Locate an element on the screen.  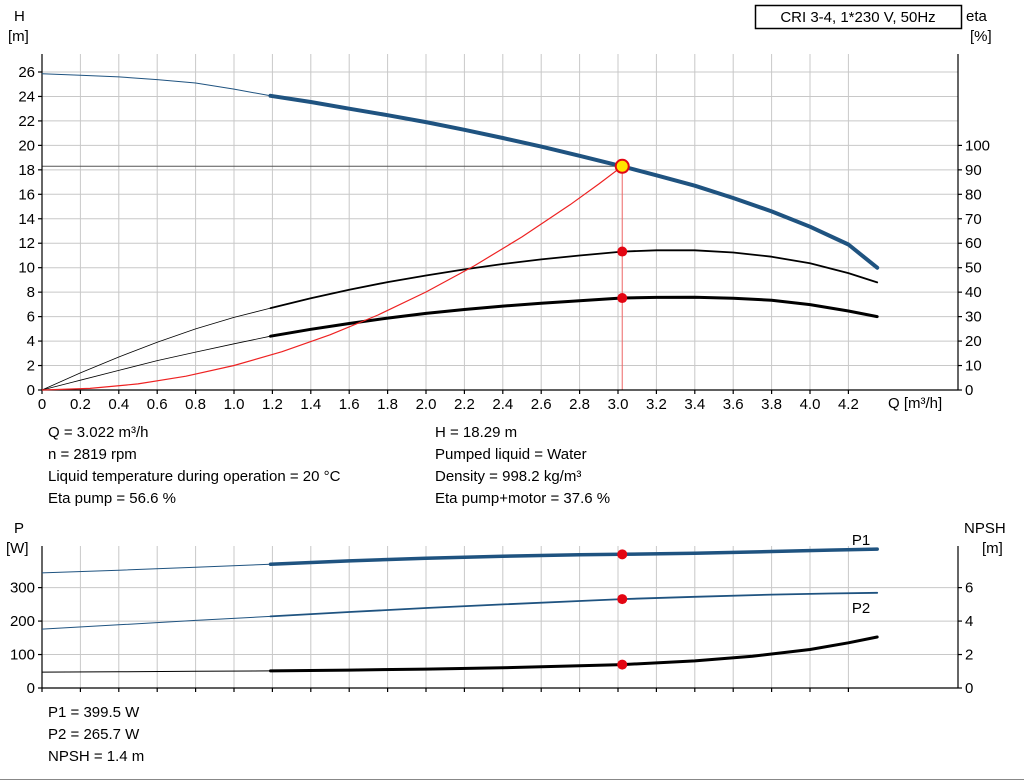
pump-model-label: CRI 3-4, 1*230 V, 50Hz is located at coordinates (857, 17).